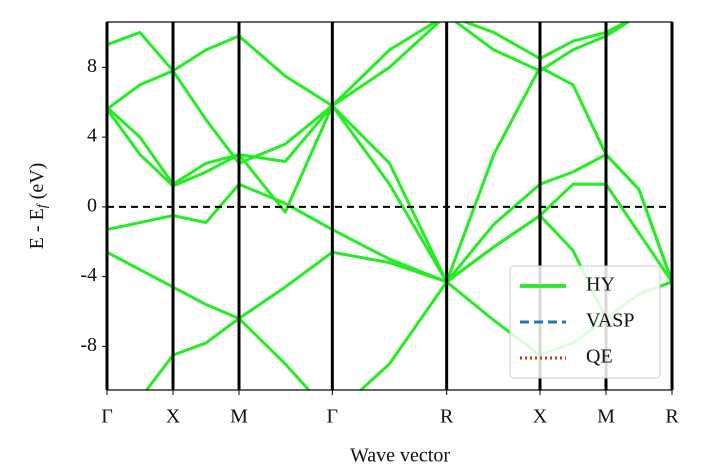 This screenshot has width=707, height=471. Describe the element at coordinates (37, 181) in the screenshot. I see `y-label-unit: (eV)` at that location.